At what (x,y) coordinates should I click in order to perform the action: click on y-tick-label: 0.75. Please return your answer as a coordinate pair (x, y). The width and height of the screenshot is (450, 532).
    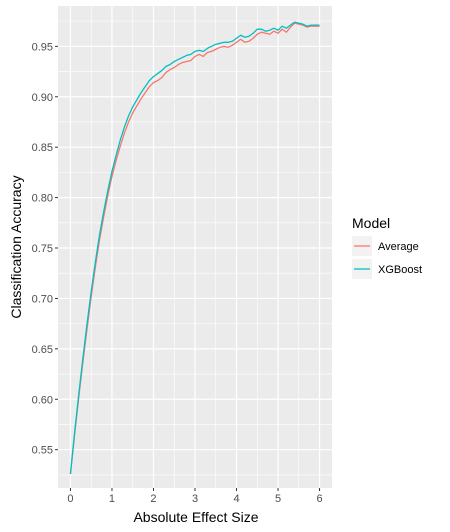
    Looking at the image, I should click on (42, 249).